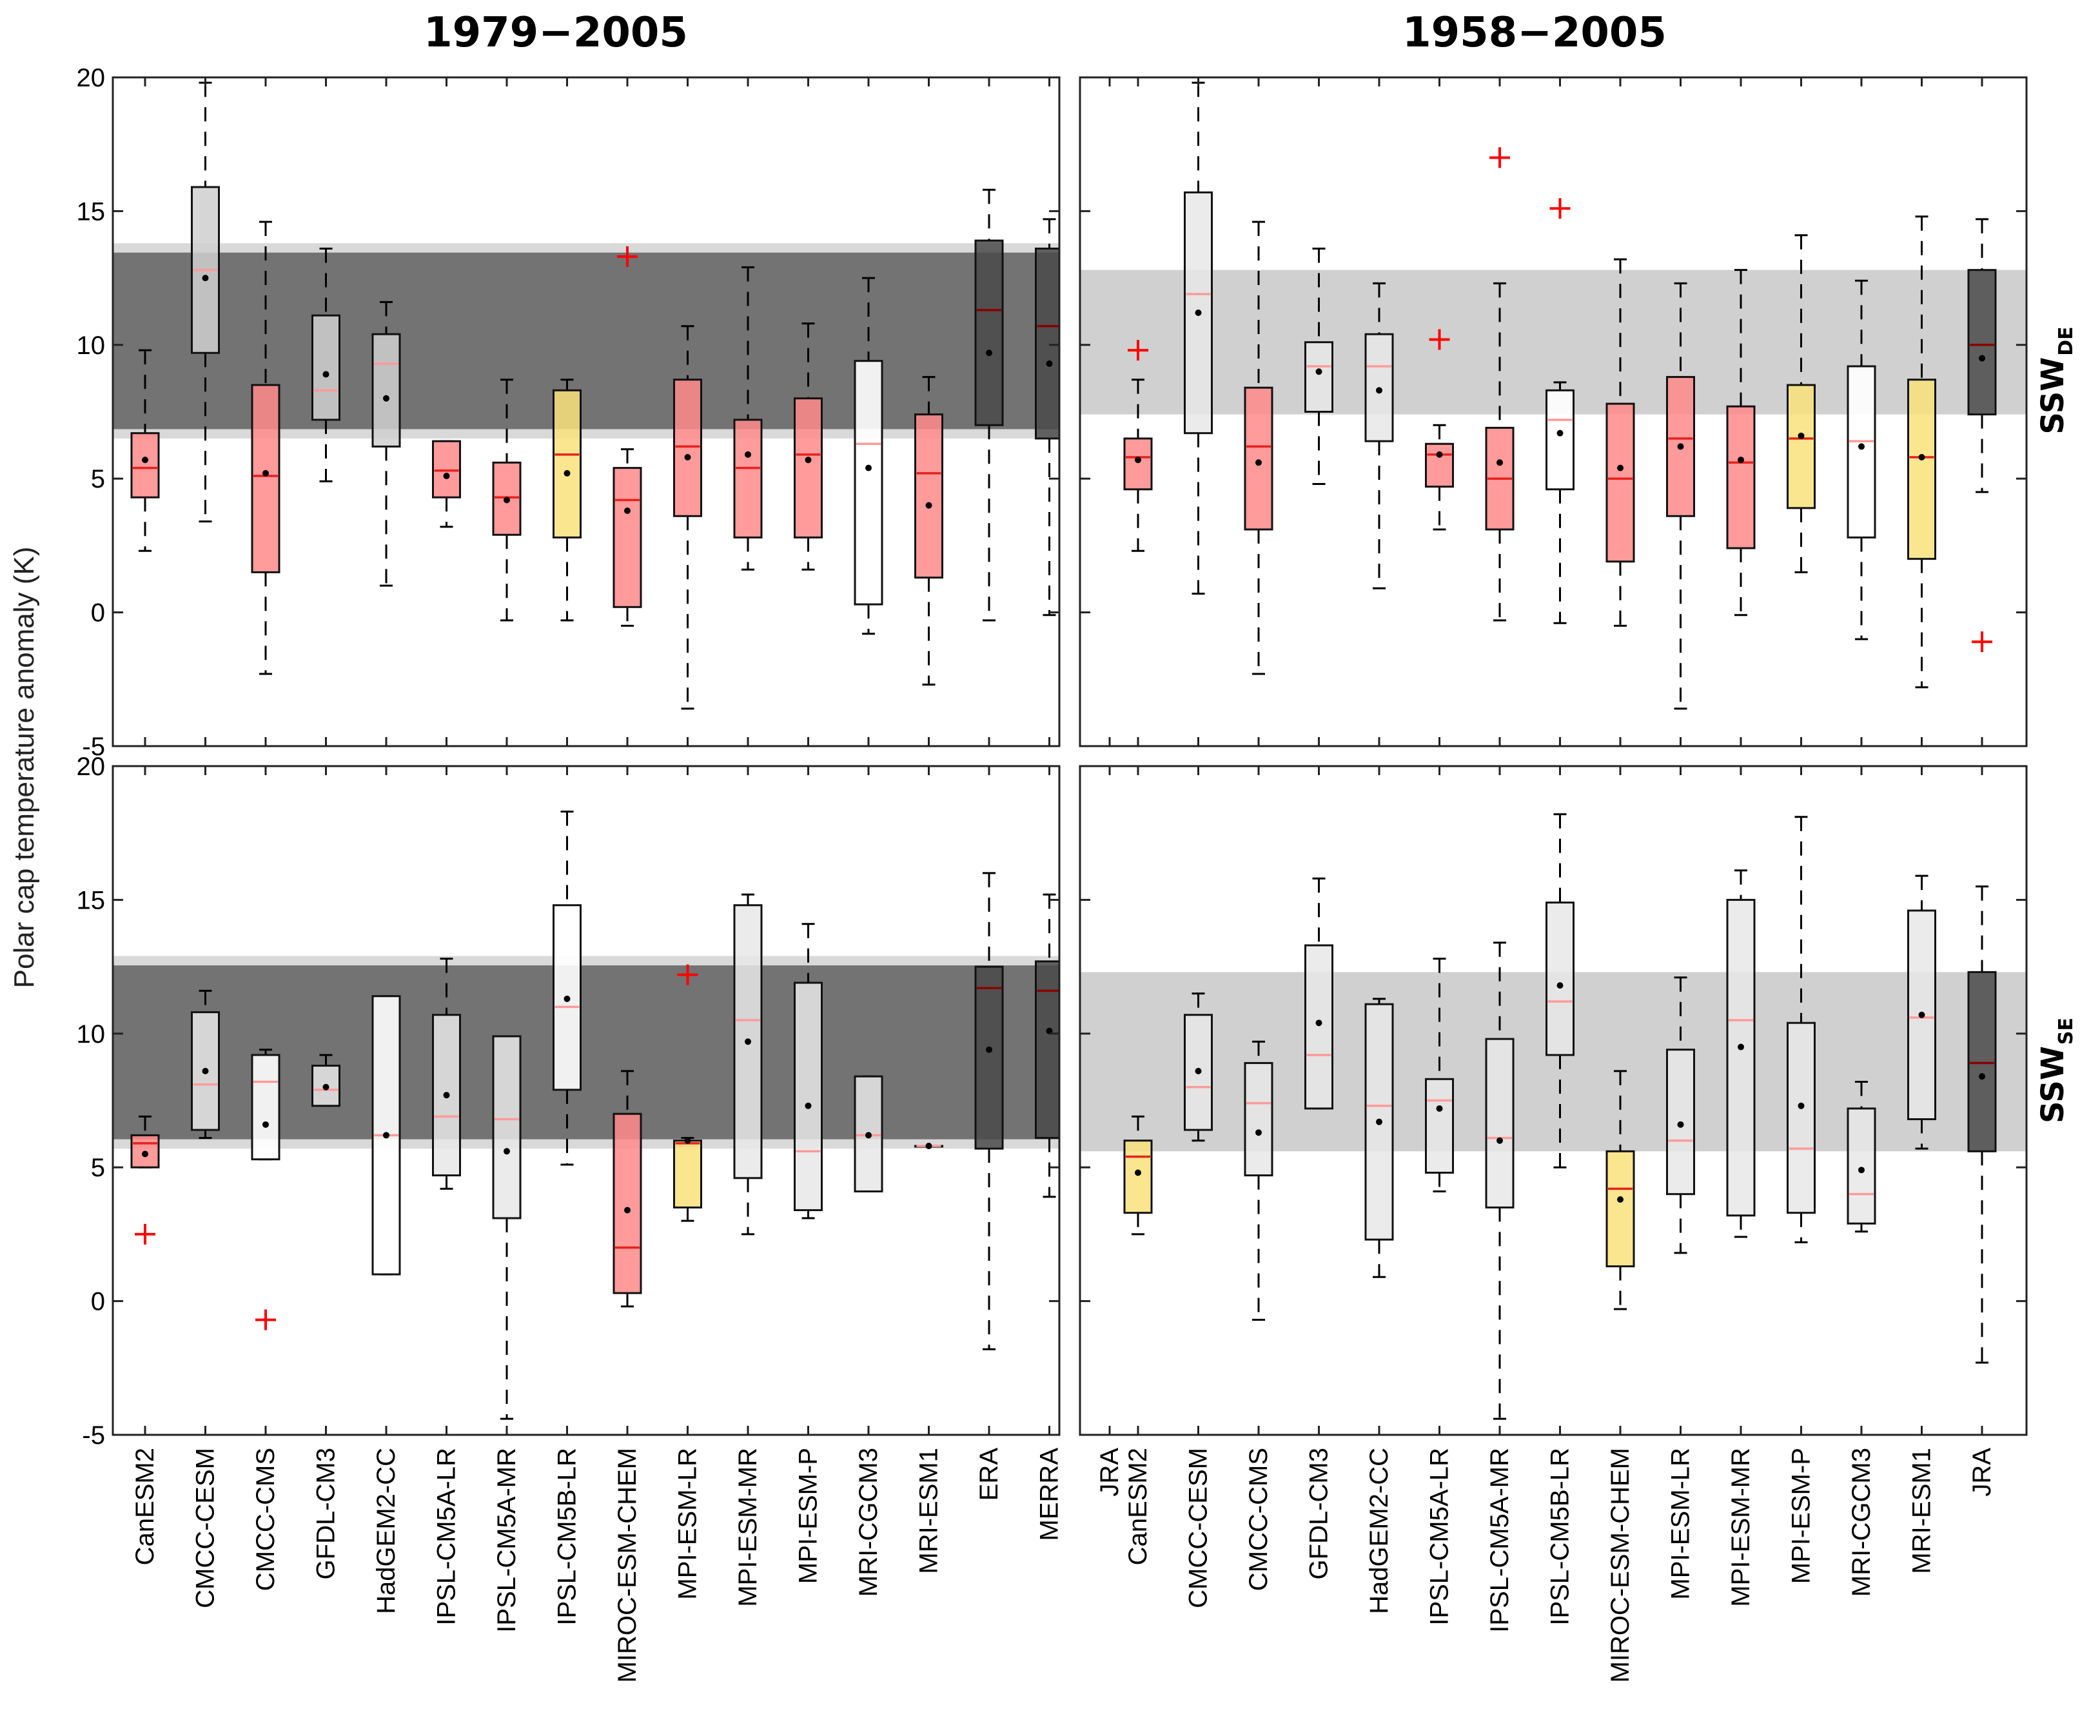 The width and height of the screenshot is (2100, 1736). What do you see at coordinates (1440, 1537) in the screenshot?
I see `x-category-label: IPSL-CM5A-LR` at bounding box center [1440, 1537].